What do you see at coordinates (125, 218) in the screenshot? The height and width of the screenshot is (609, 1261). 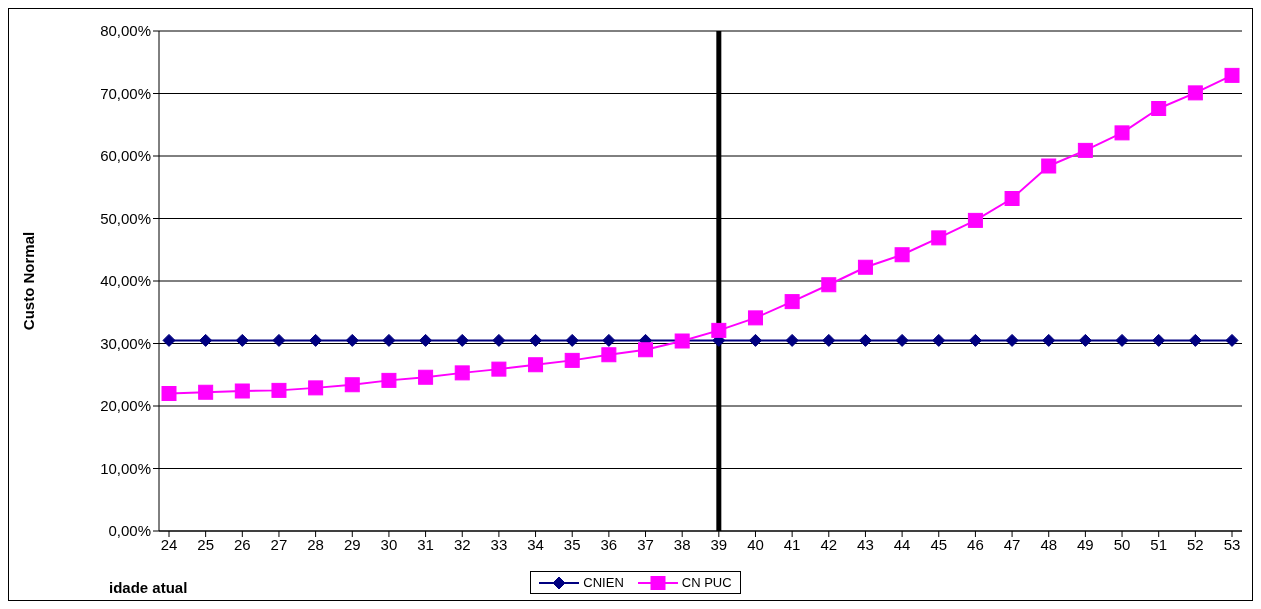 I see `y-tick-label: 50,00%` at bounding box center [125, 218].